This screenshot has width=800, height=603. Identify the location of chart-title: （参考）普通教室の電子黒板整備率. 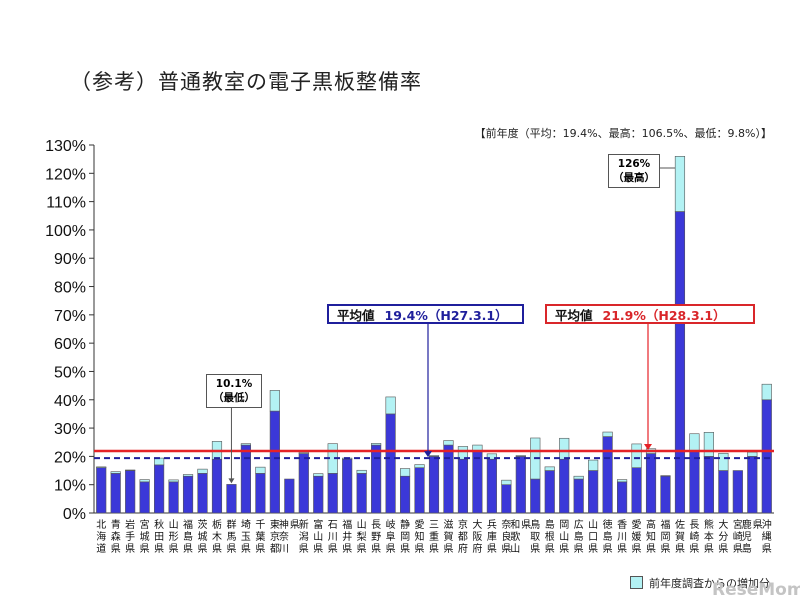
(246, 82).